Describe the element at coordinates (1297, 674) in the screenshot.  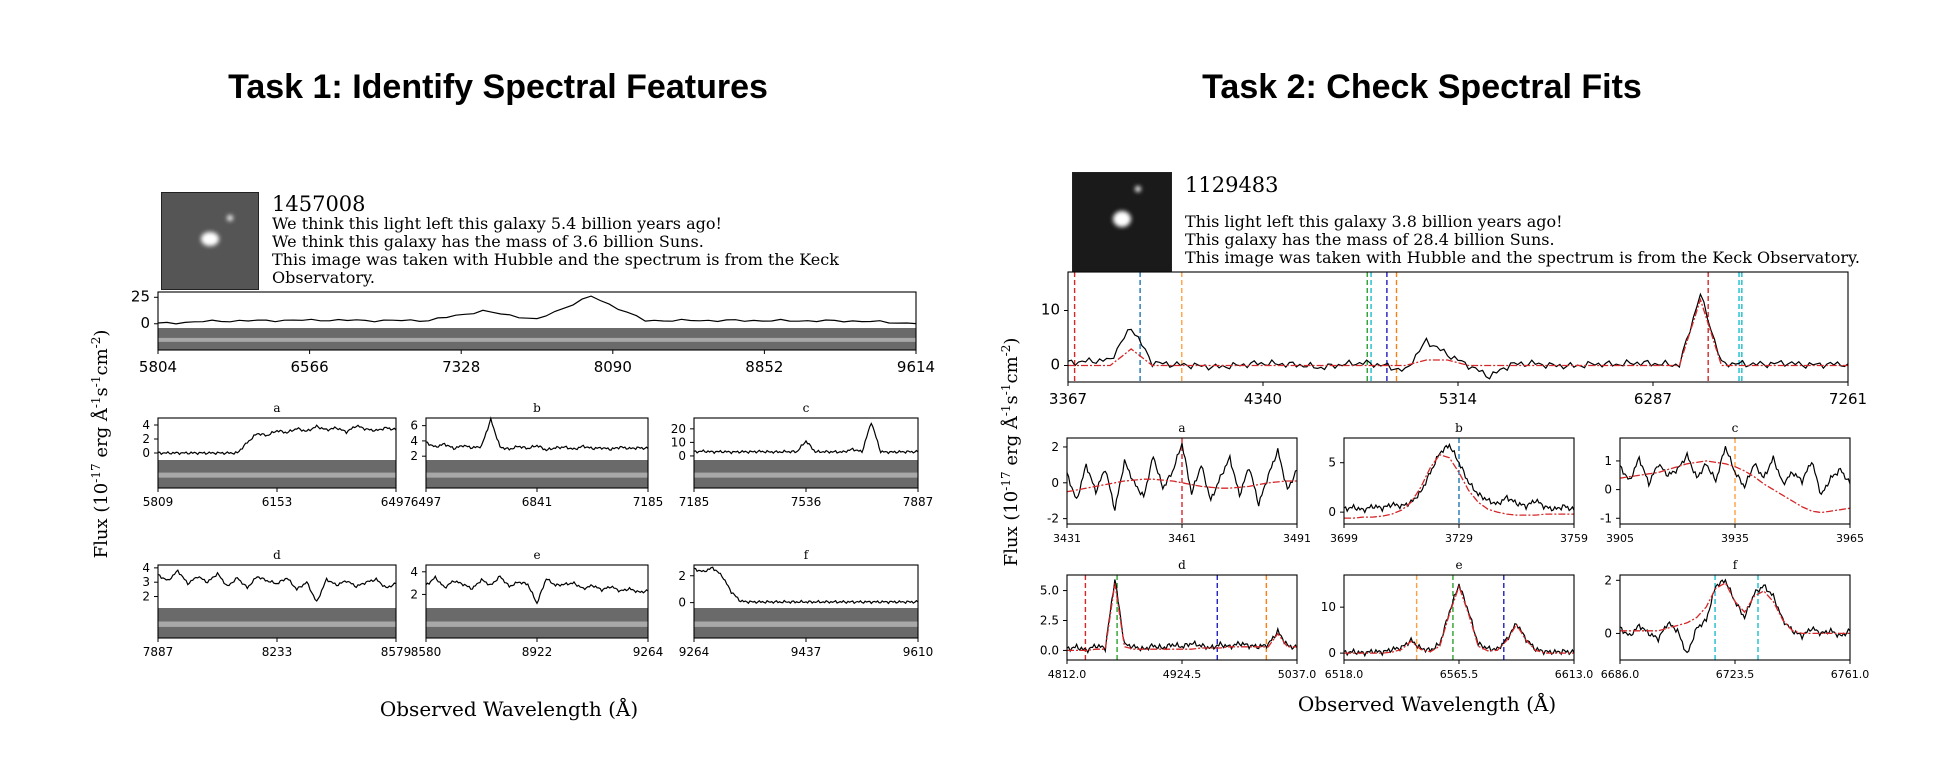
I see `x-tick-label: 5037.0` at that location.